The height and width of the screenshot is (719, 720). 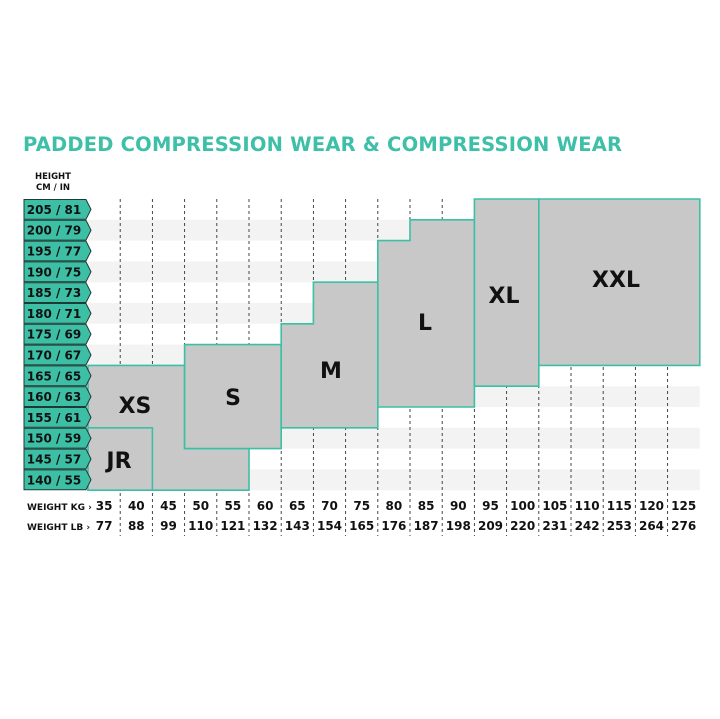 What do you see at coordinates (683, 526) in the screenshot?
I see `weight-lb-value: 276` at bounding box center [683, 526].